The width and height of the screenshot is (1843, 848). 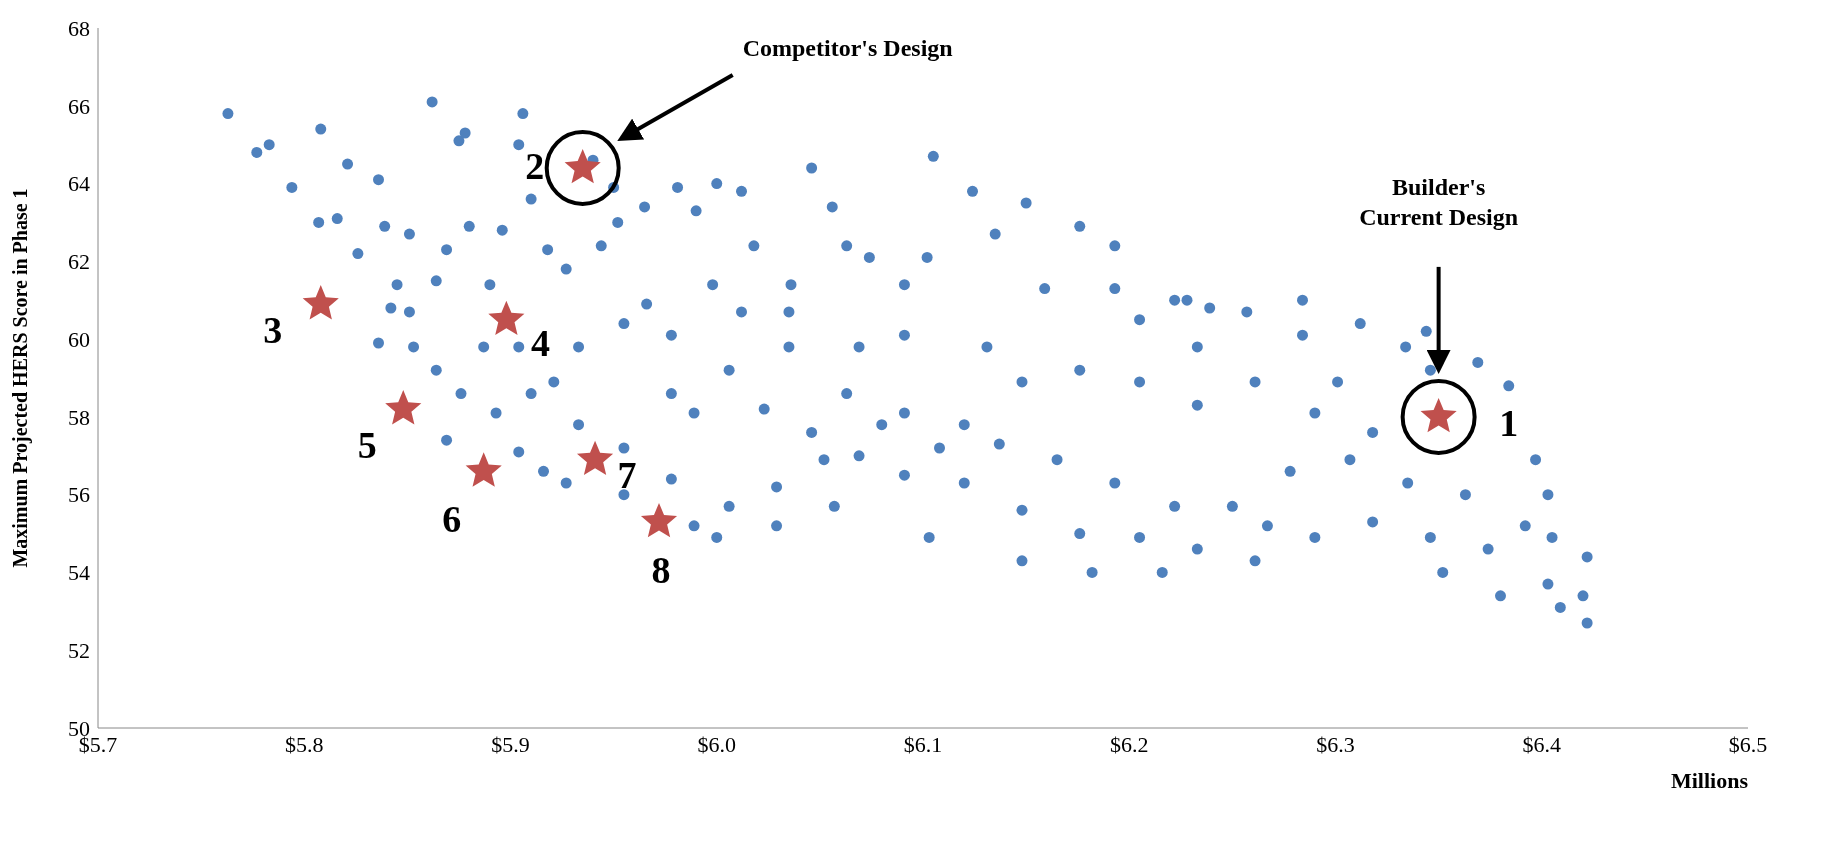 What do you see at coordinates (273, 329) in the screenshot?
I see `annotation: 3` at bounding box center [273, 329].